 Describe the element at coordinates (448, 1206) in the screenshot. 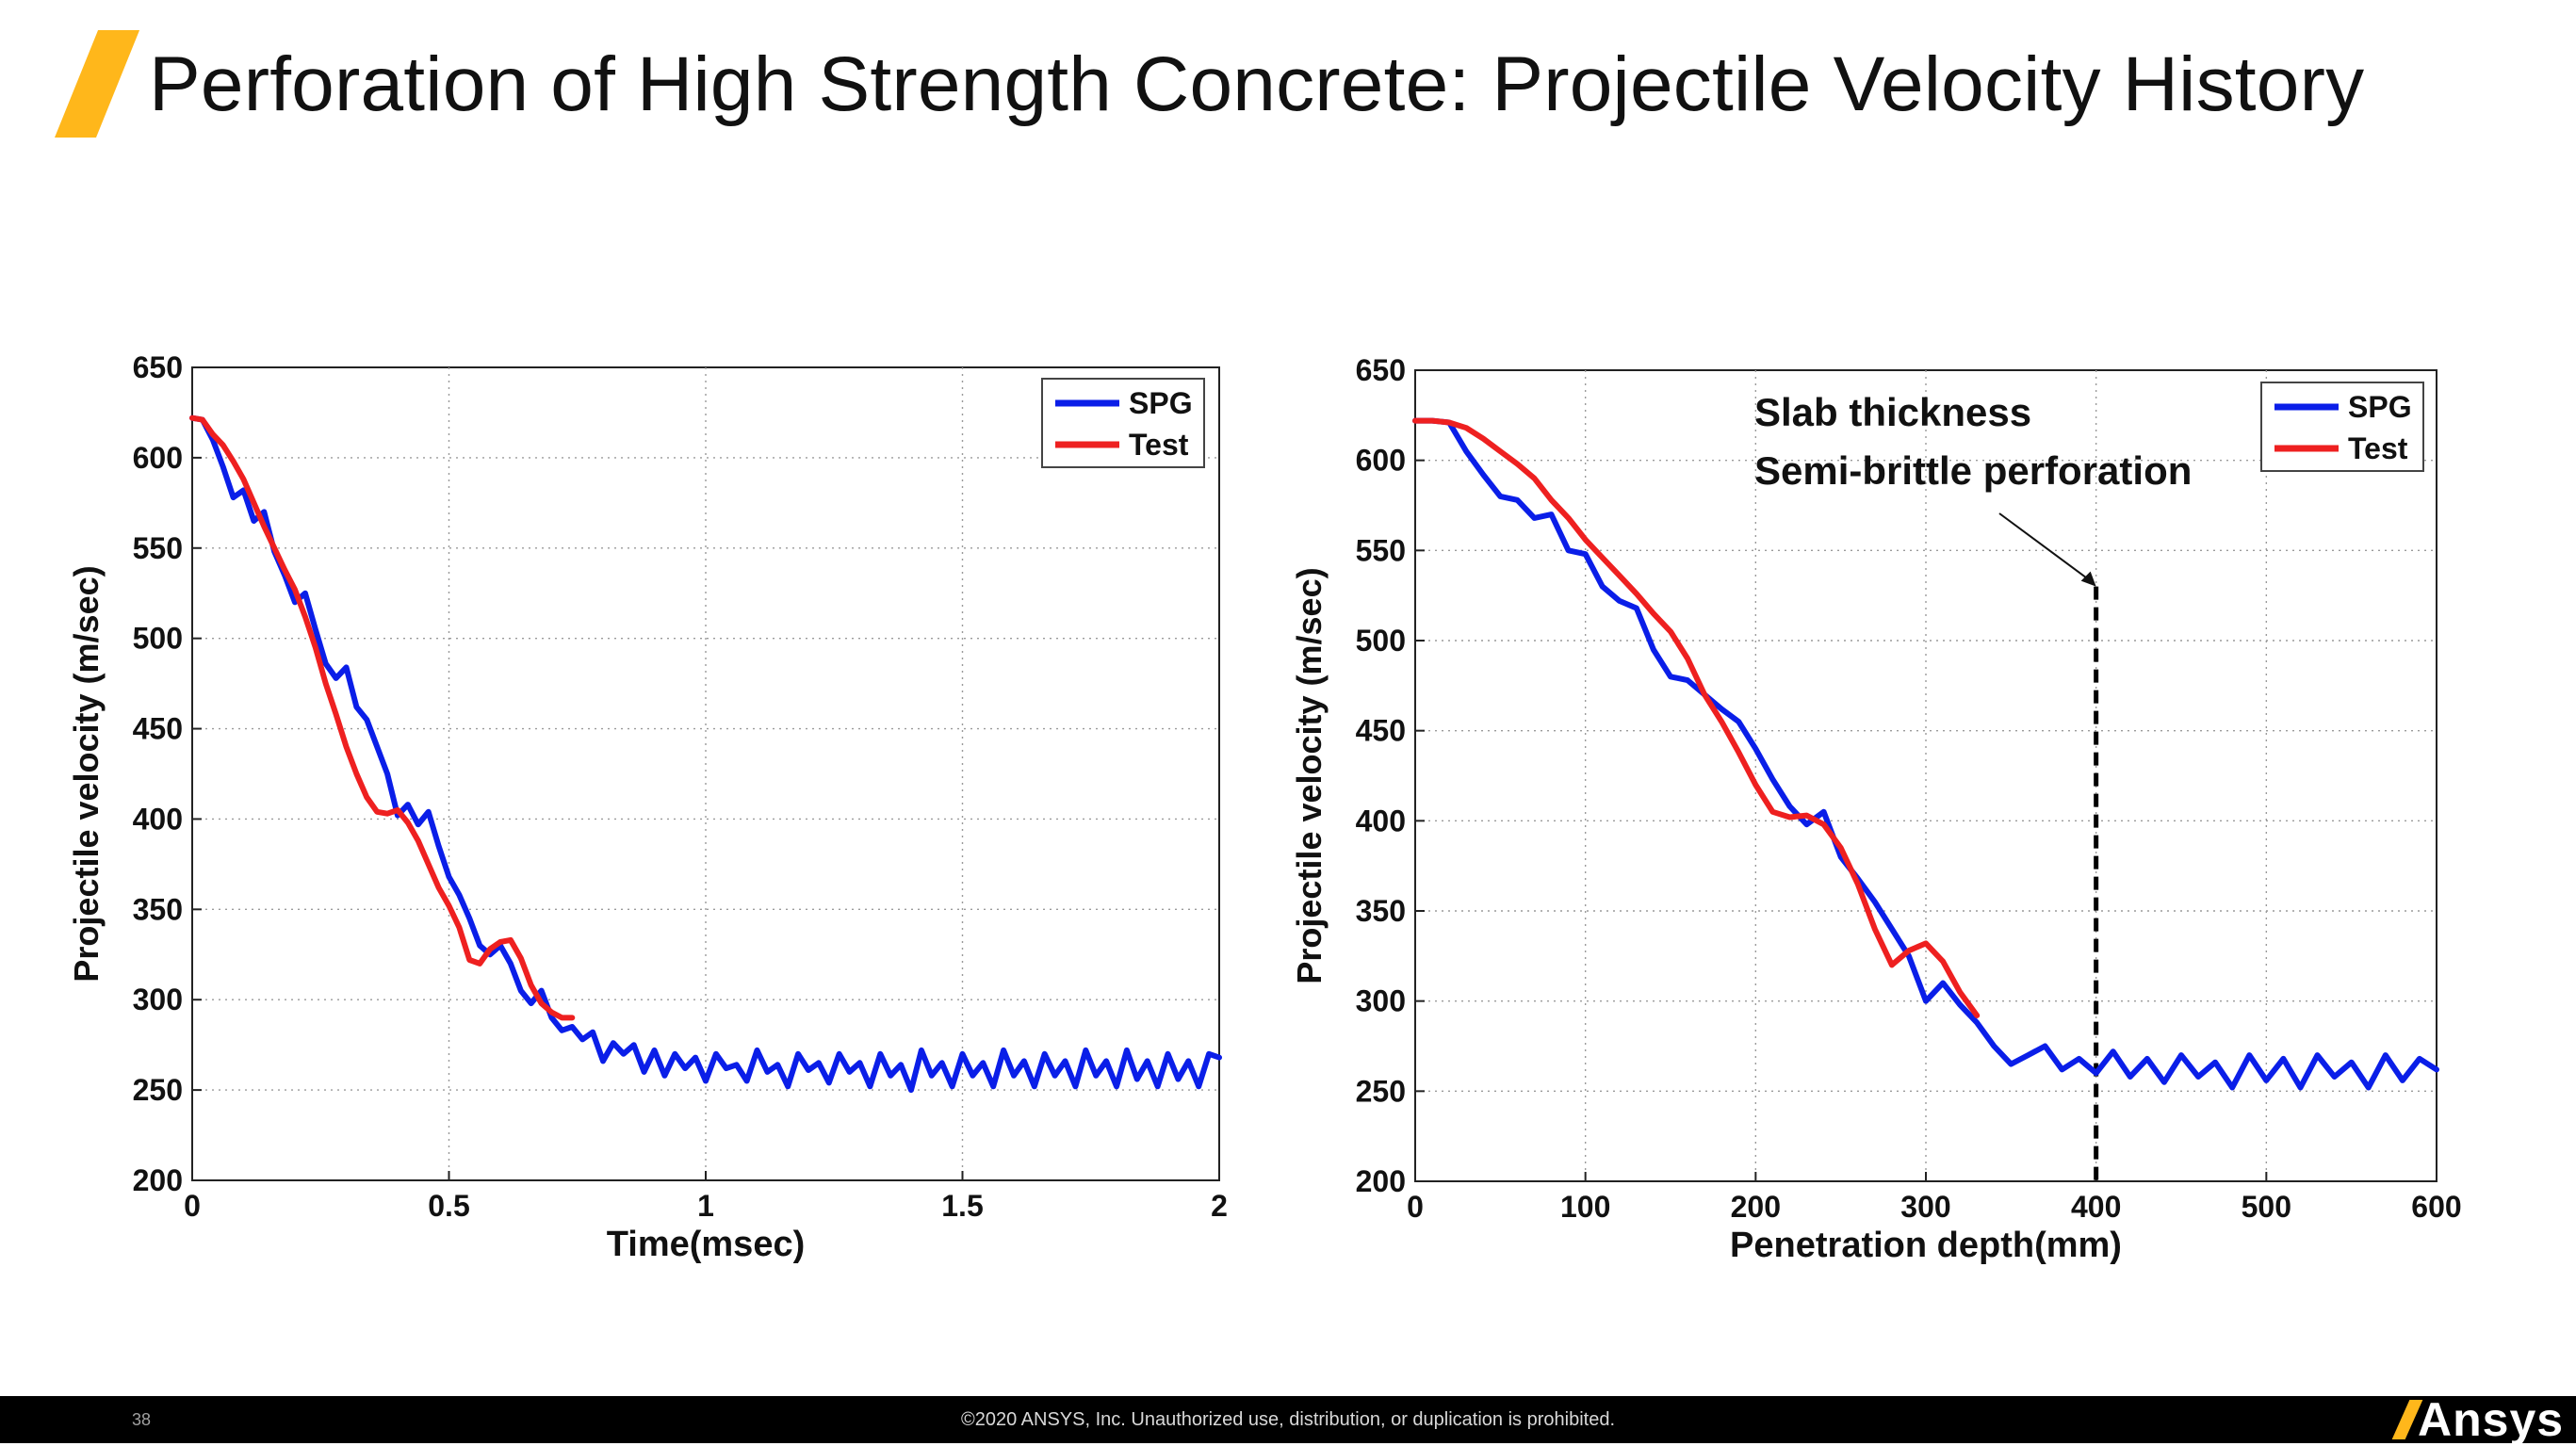

I see `x-tick-label: 0.5` at that location.